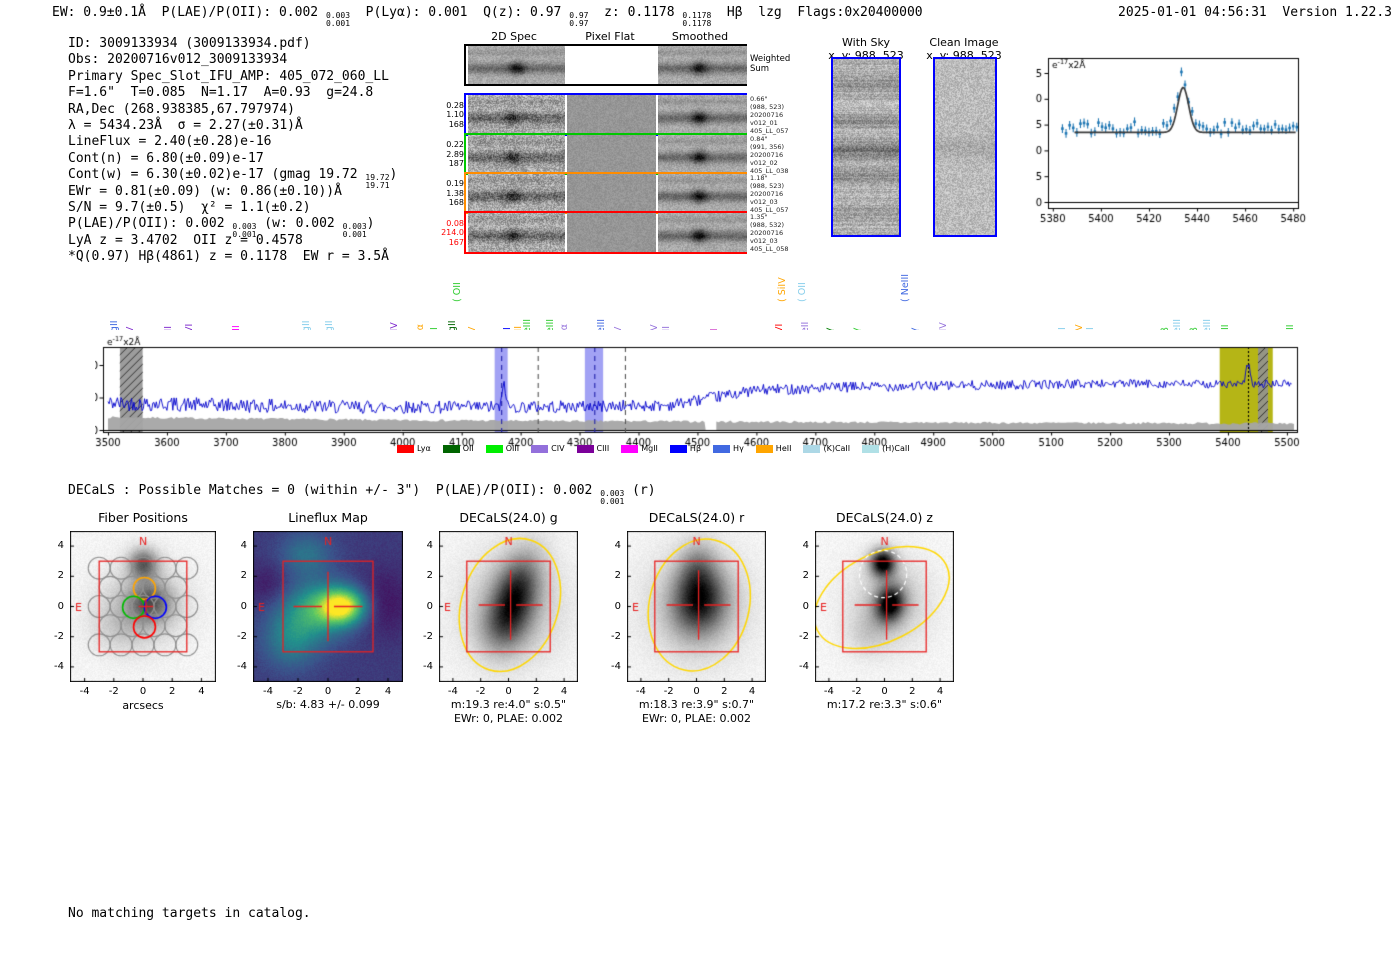  What do you see at coordinates (189, 12) in the screenshot?
I see `text-run: EW: 0.9±0.1Å P(LAE)/P(OII): 0.002` at bounding box center [189, 12].